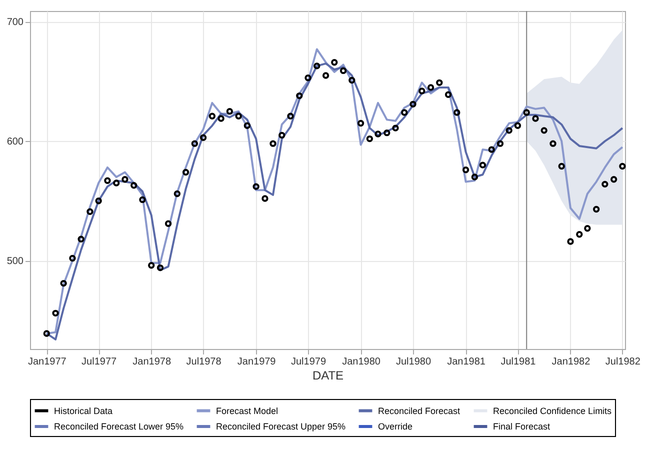 Image resolution: width=649 pixels, height=460 pixels. Describe the element at coordinates (15, 262) in the screenshot. I see `y-tick-label: 500` at that location.